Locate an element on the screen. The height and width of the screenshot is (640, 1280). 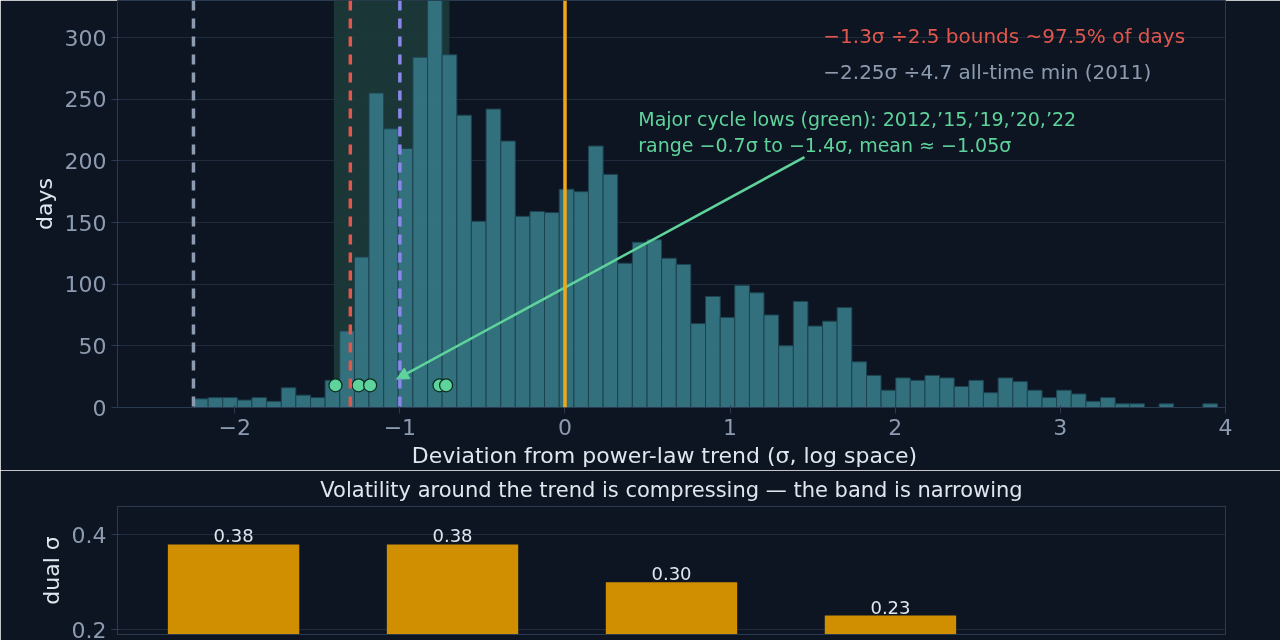
ref-line-label: −2.25σ ÷4.7 all-time min (2011) is located at coordinates (987, 72).